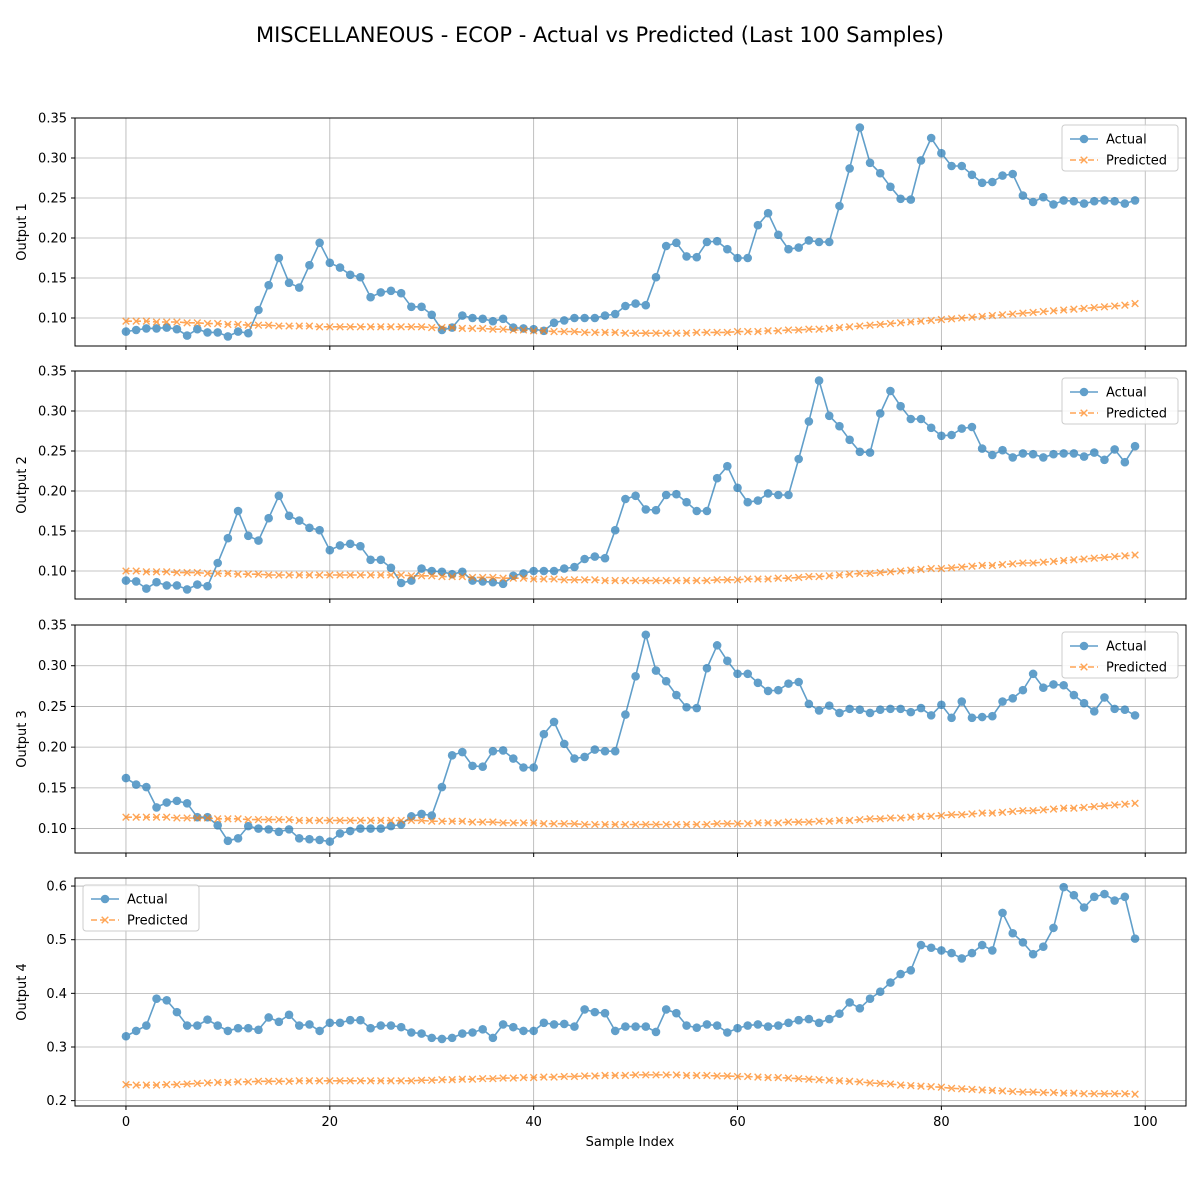 The height and width of the screenshot is (1200, 1200). What do you see at coordinates (1084, 139) in the screenshot?
I see `legend-marker` at bounding box center [1084, 139].